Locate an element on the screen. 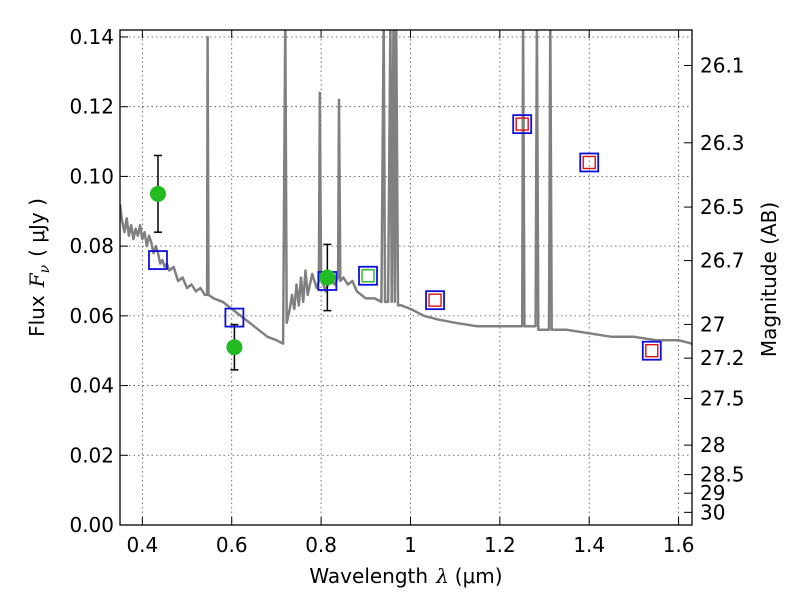  y-tick-label: 0.06 is located at coordinates (91, 316).